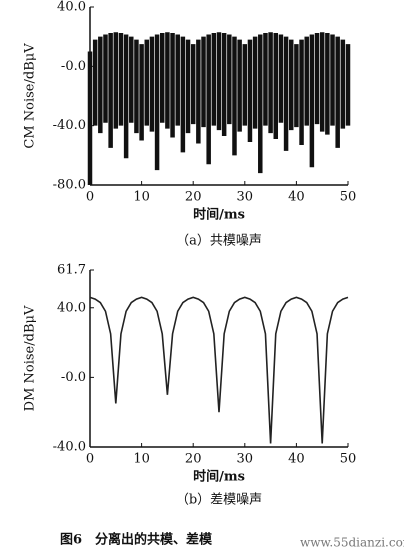  What do you see at coordinates (71, 270) in the screenshot?
I see `y-tick-label: 61.7` at bounding box center [71, 270].